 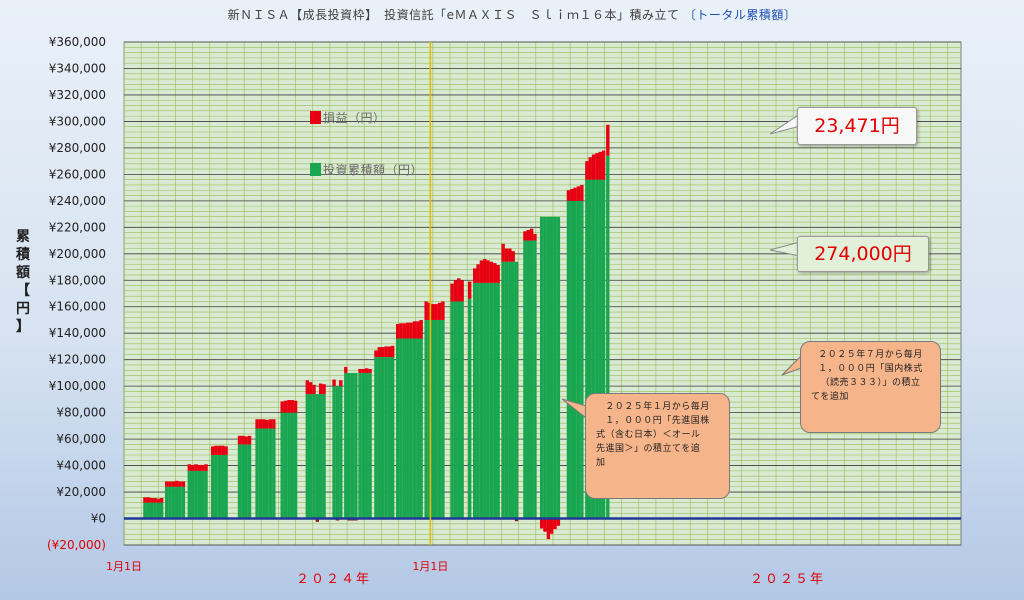 What do you see at coordinates (558, 522) in the screenshot?
I see `loss-bar` at bounding box center [558, 522].